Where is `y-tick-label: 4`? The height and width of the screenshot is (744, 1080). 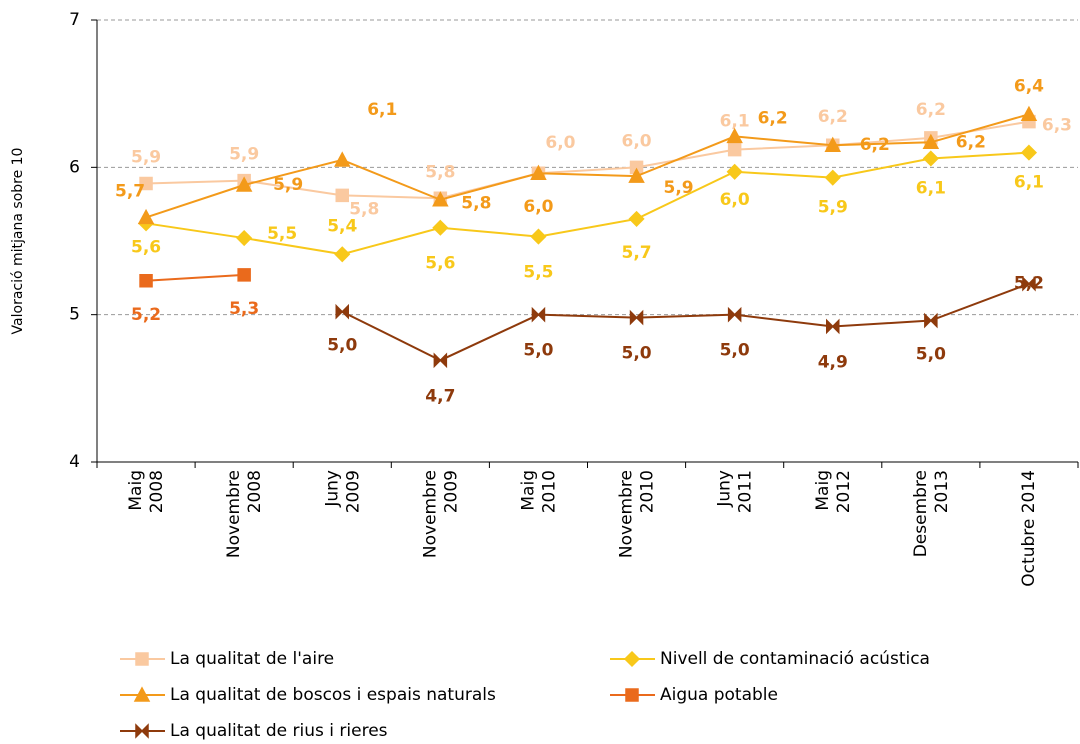
y-tick-label: 4 is located at coordinates (74, 462).